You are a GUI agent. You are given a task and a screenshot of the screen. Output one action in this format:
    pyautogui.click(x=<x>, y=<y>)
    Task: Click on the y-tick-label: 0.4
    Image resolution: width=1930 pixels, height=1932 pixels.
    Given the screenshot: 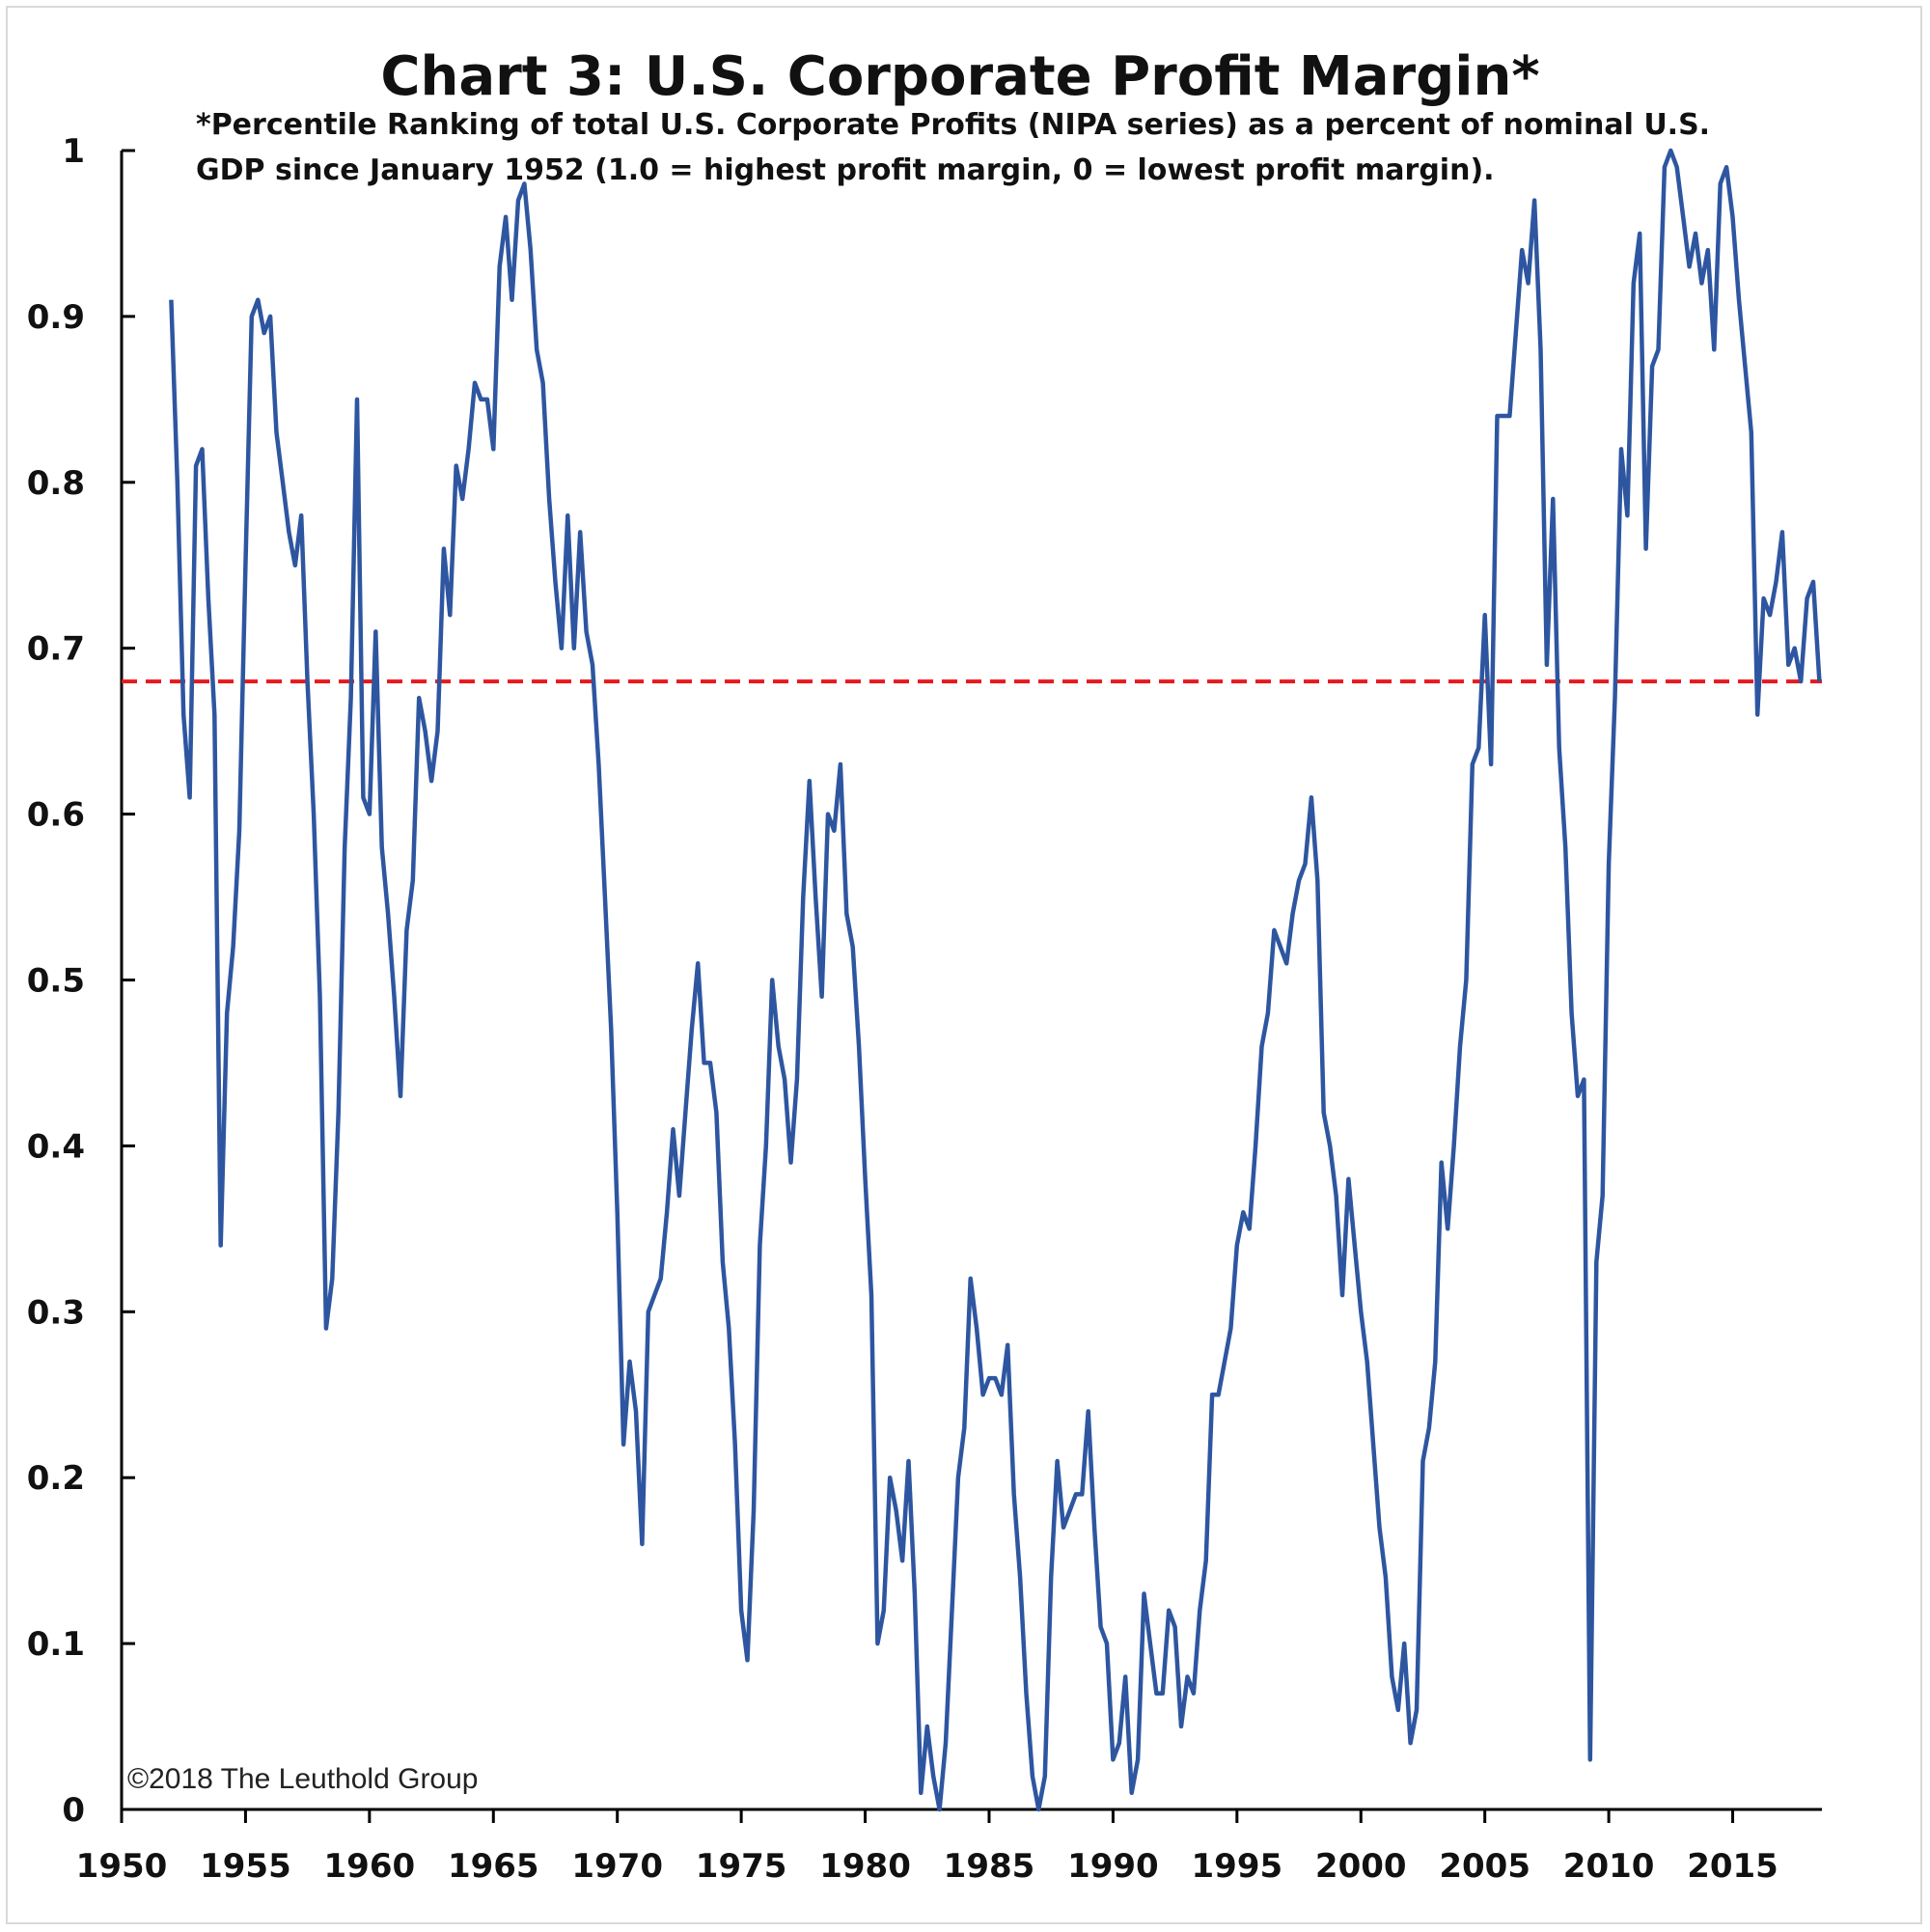 What is the action you would take?
    pyautogui.click(x=56, y=1146)
    